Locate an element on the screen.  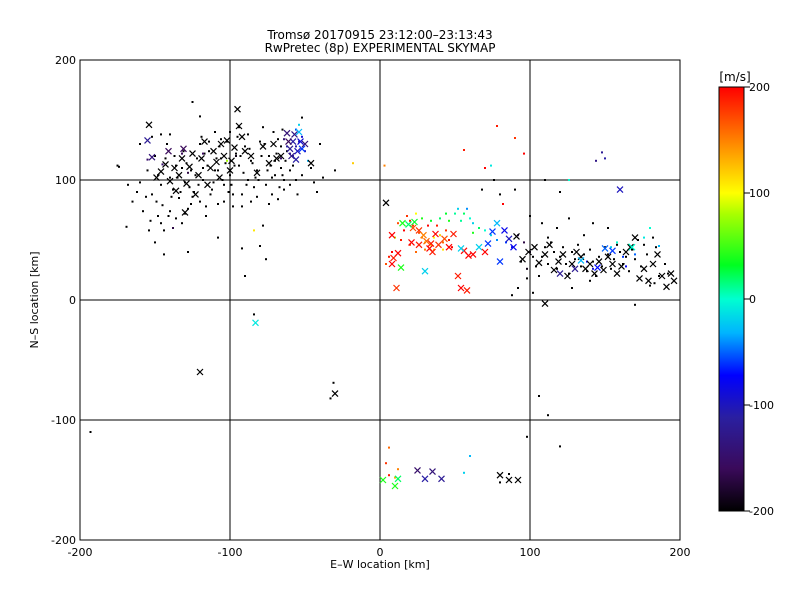
chart-title: Tromsø 20170915 23:12:00–23:13:43 is located at coordinates (379, 35).